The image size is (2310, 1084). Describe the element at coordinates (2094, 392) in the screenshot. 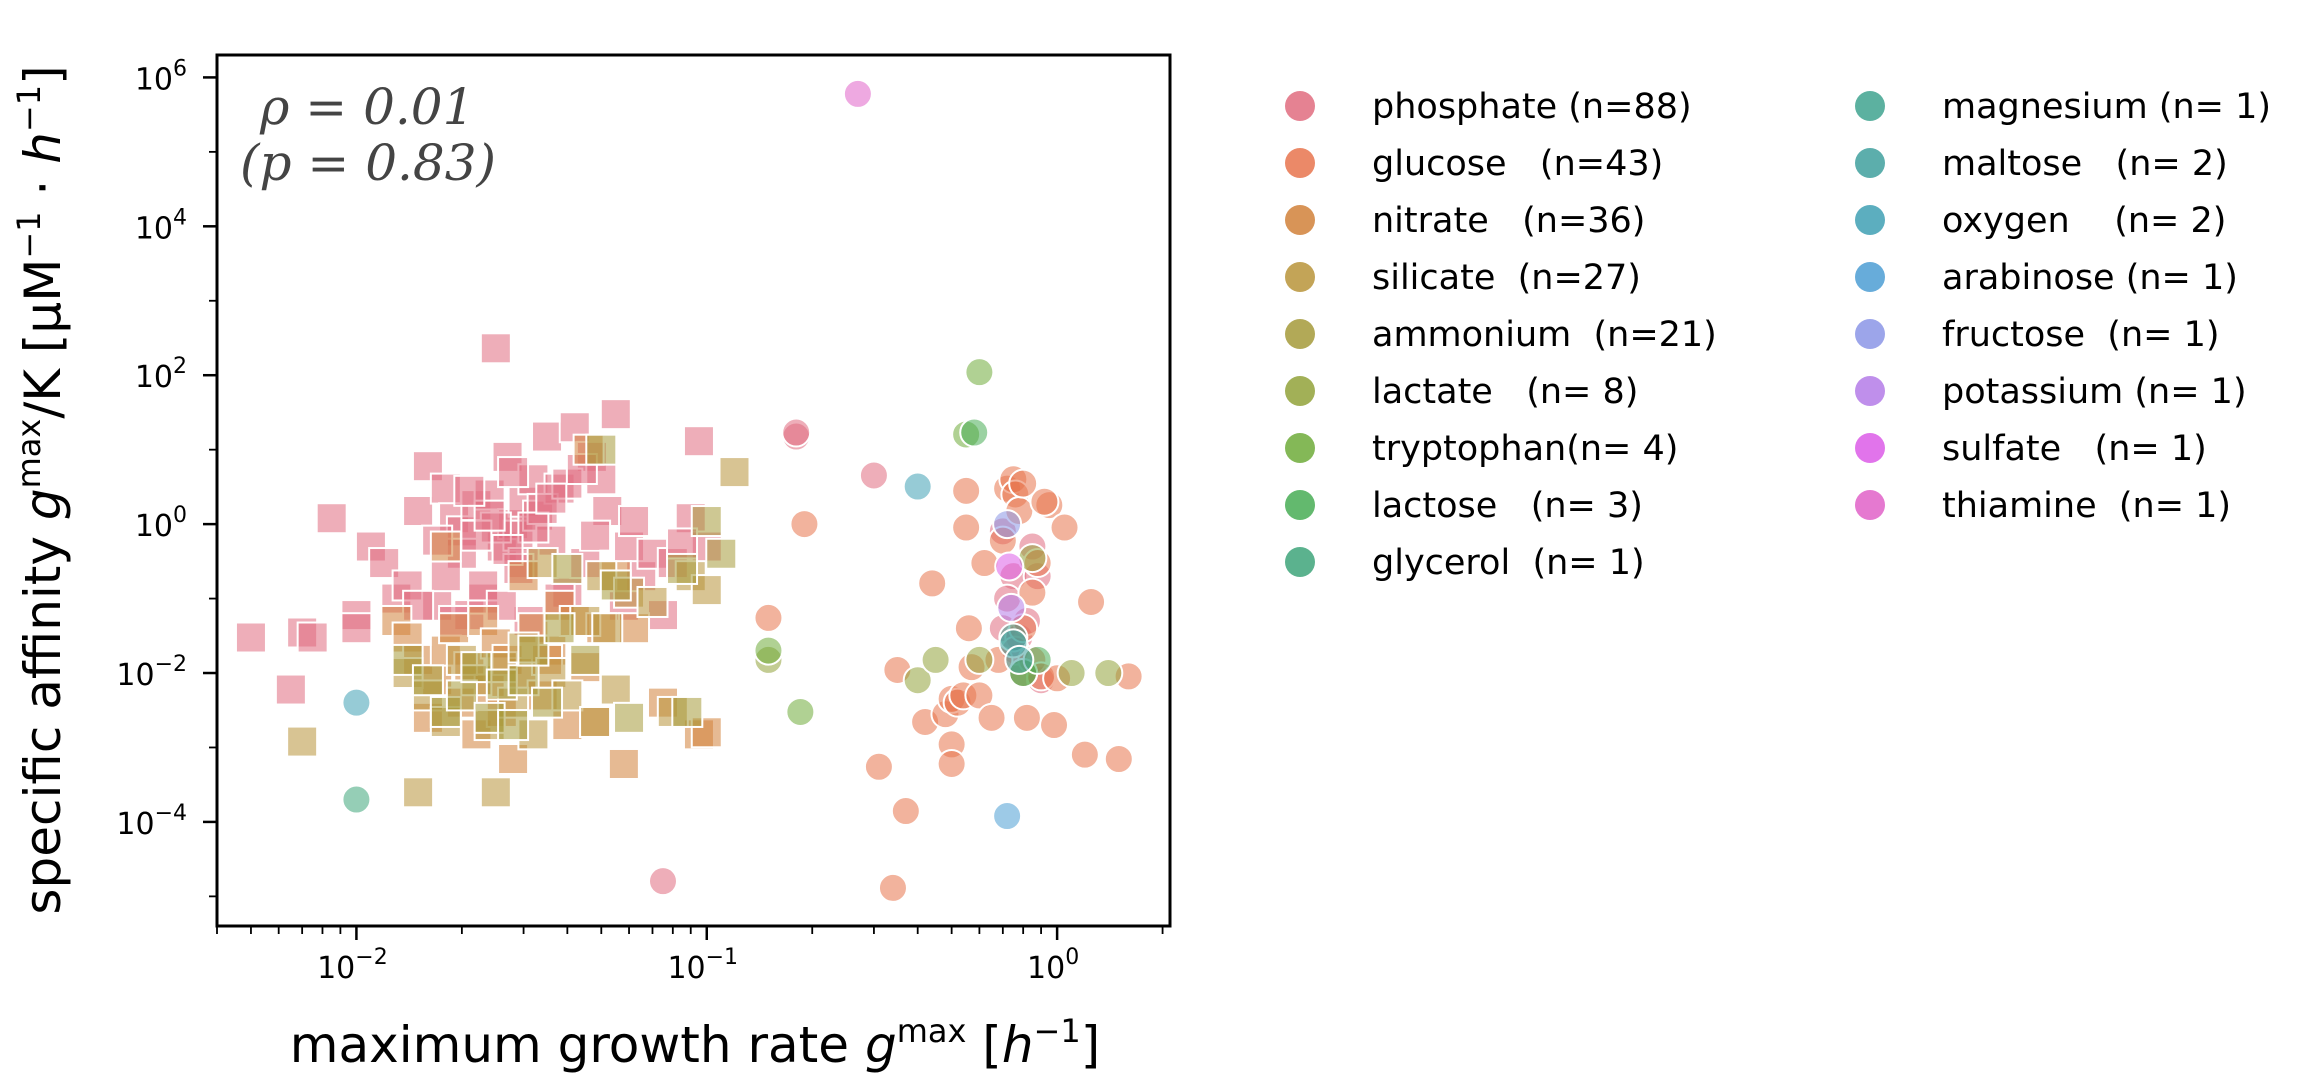

I see `legend-label: potassium (n= 1)` at that location.